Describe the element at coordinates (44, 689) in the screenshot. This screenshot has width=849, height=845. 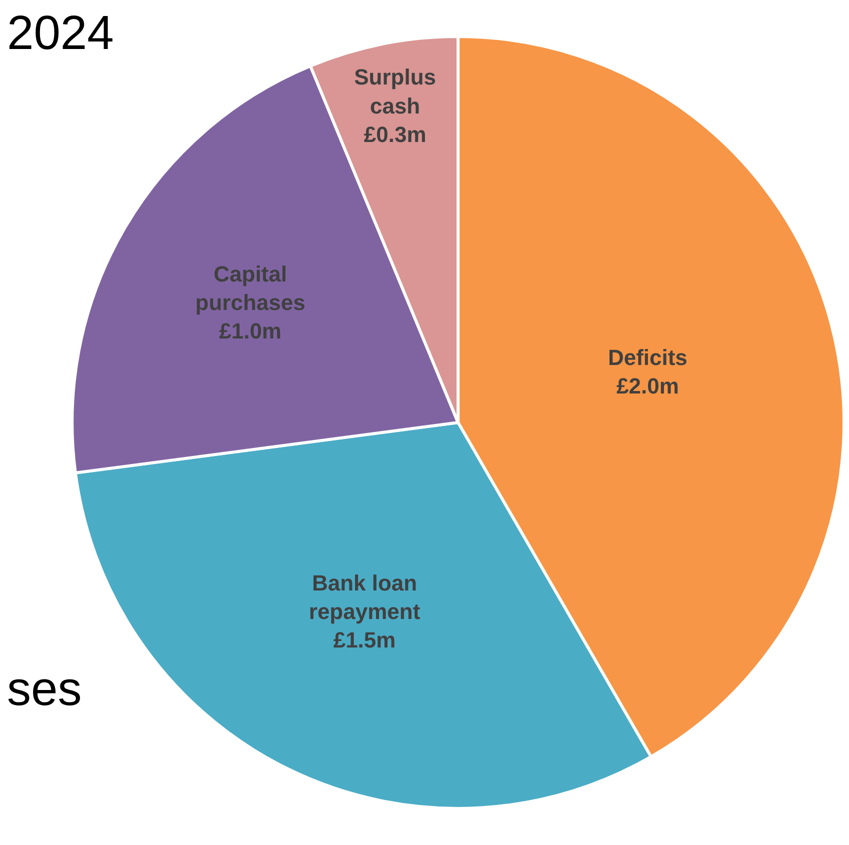
I see `text: ses` at that location.